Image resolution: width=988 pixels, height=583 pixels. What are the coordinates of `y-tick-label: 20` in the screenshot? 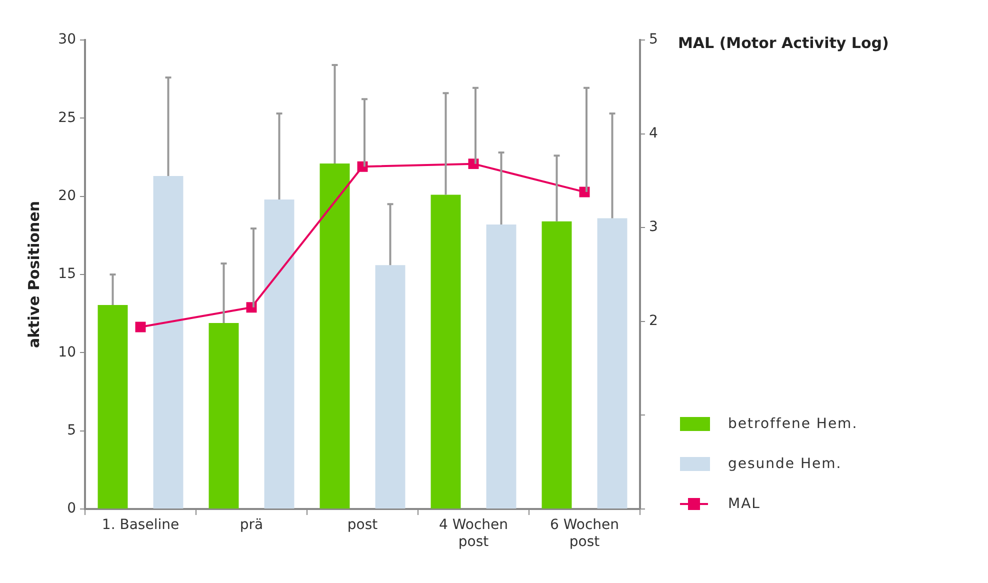 It's located at (67, 196).